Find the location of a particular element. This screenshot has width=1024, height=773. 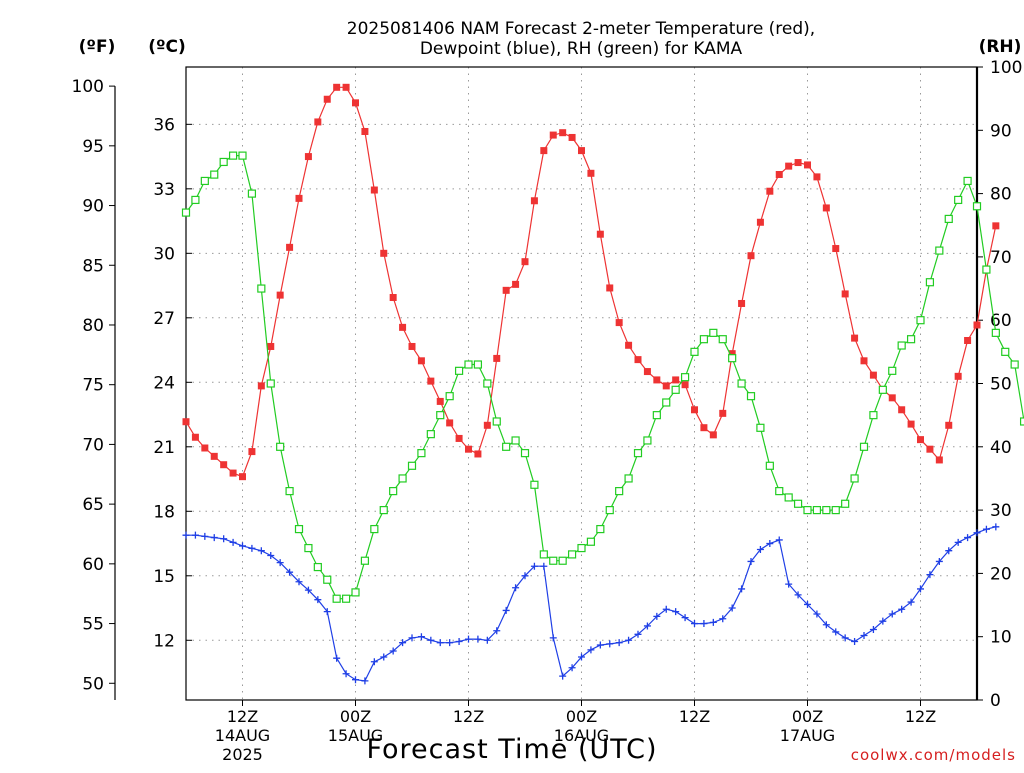

x-tick-date-label: 14AUG is located at coordinates (242, 735).